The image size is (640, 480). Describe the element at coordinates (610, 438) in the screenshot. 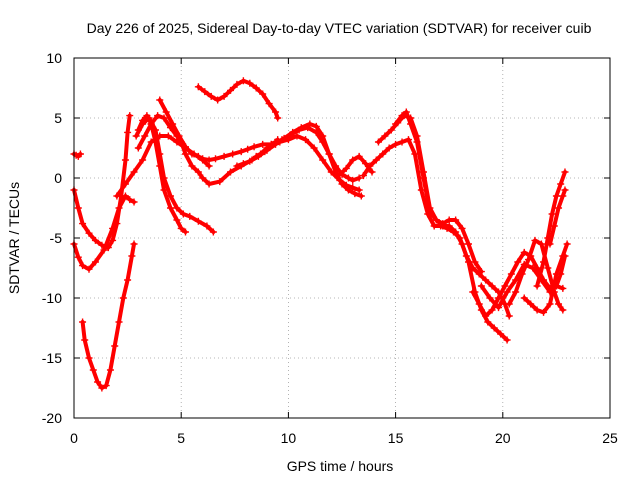

I see `x-tick-label: 25` at that location.